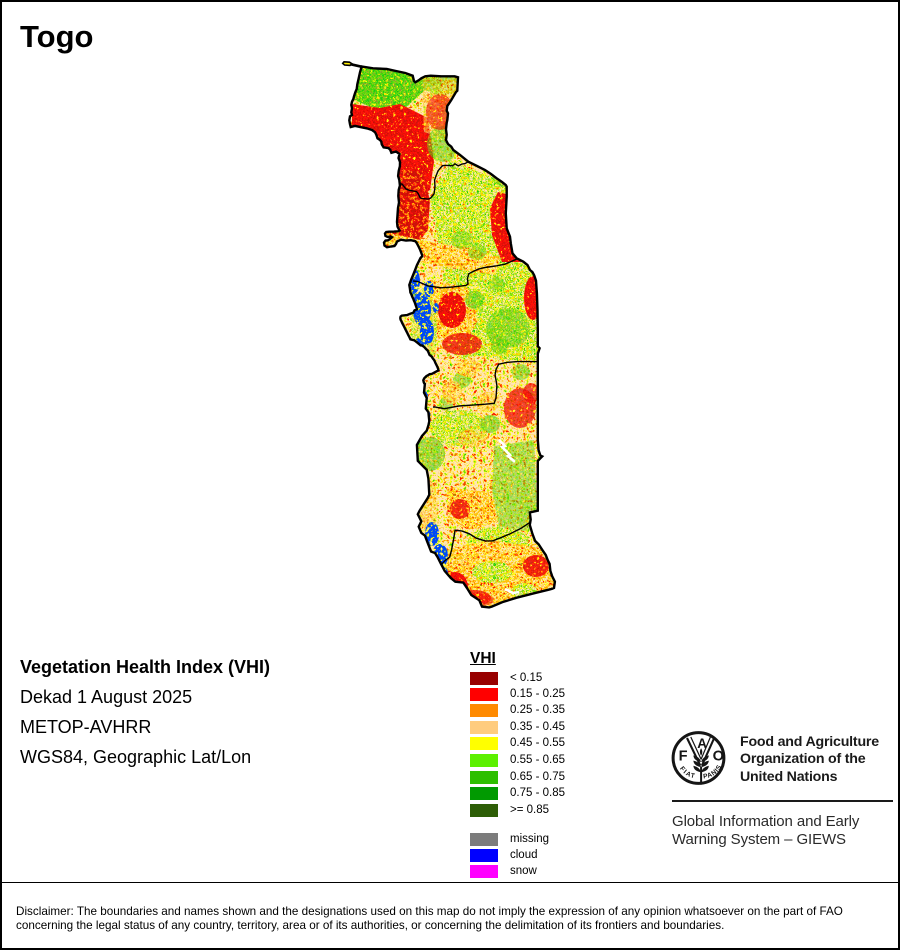  I want to click on svg-text: F, so click(683, 756).